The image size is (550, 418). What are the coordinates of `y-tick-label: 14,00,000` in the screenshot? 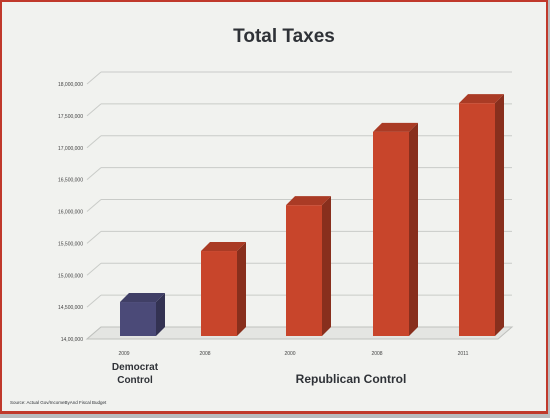 It's located at (72, 340).